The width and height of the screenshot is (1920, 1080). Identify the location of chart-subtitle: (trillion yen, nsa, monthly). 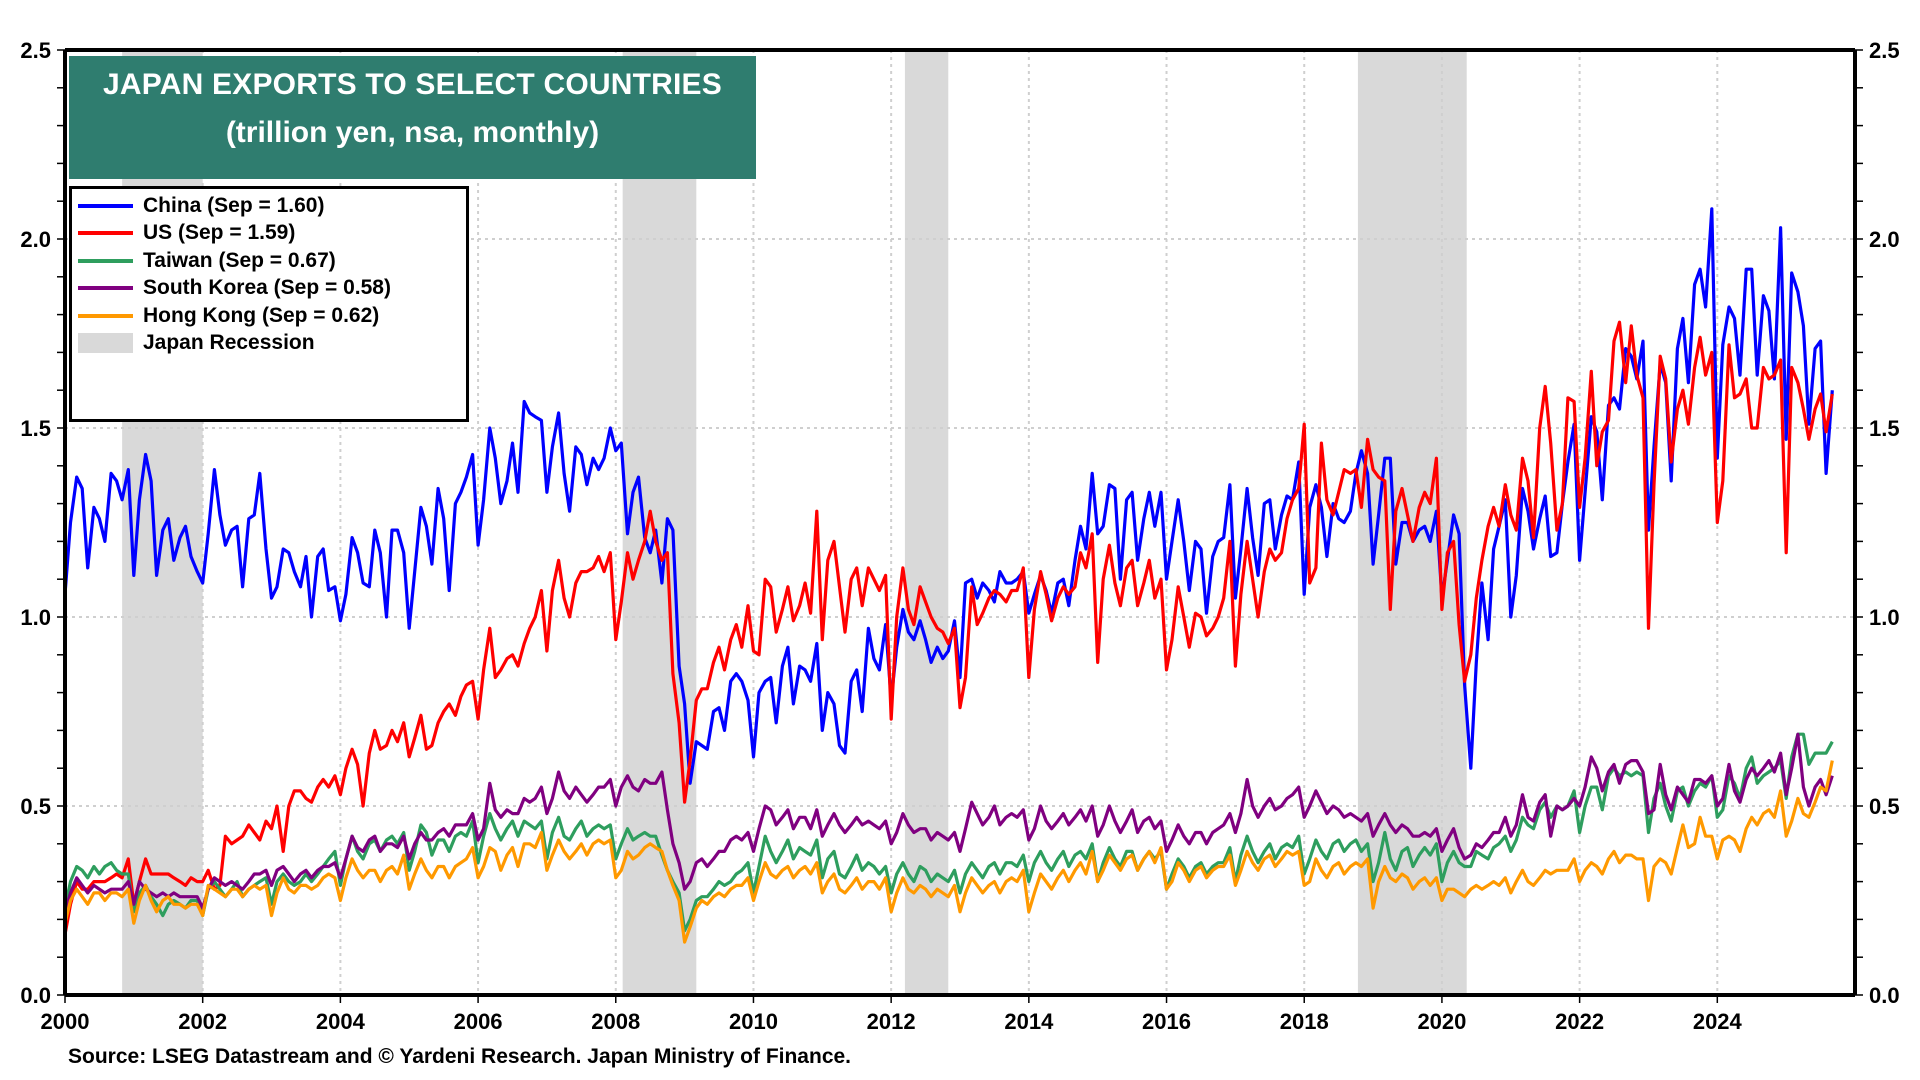
(412, 132).